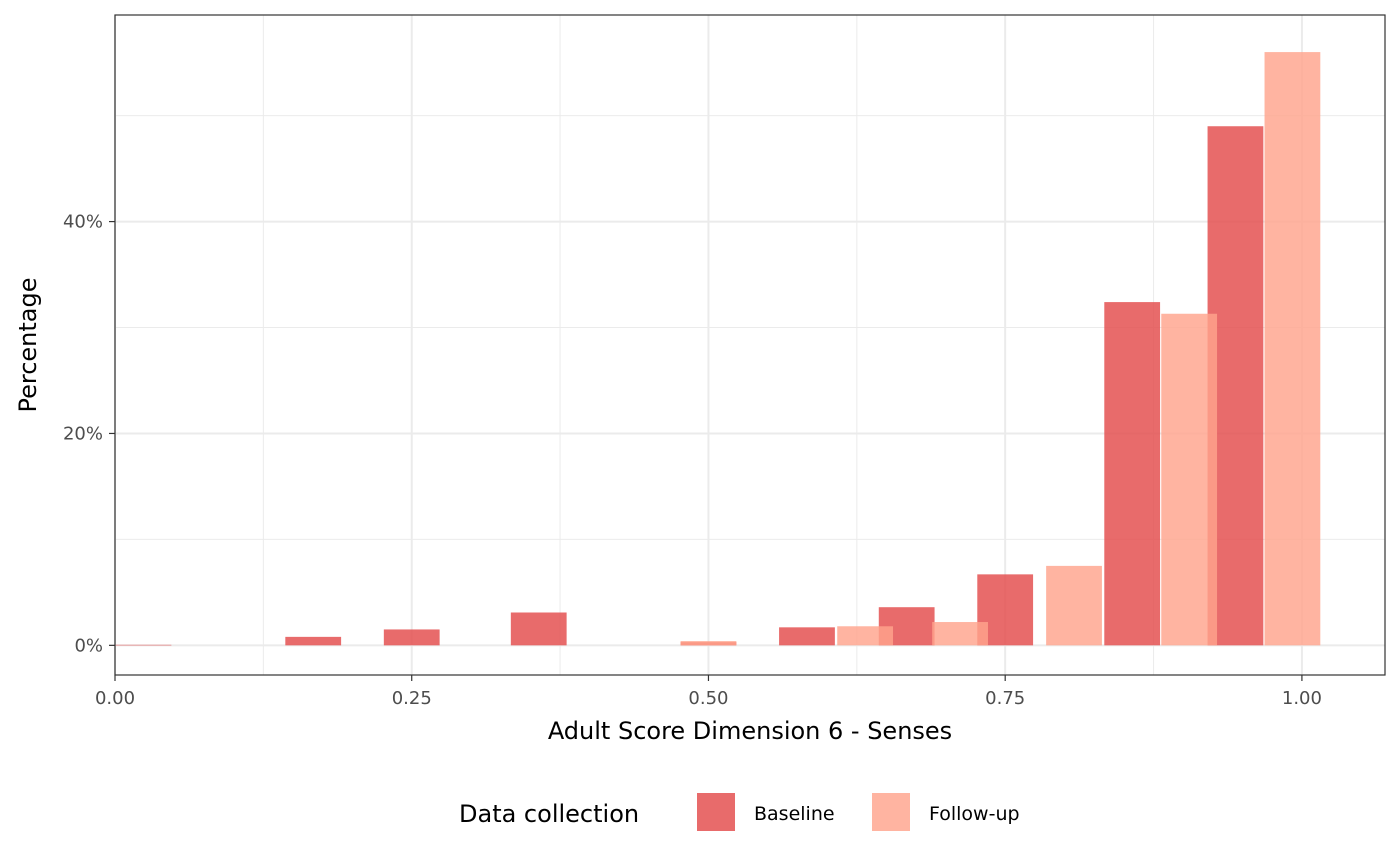 The image size is (1400, 865). I want to click on legend: Data collection Baseline Follow-up, so click(739, 812).